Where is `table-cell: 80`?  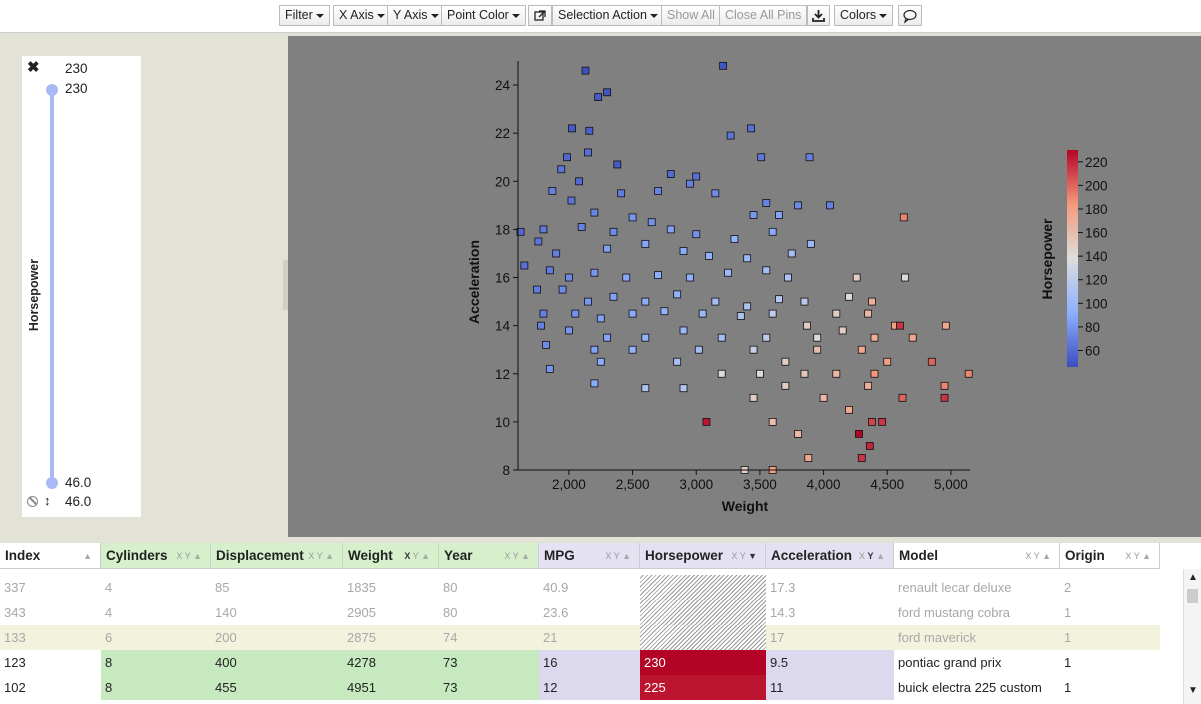
table-cell: 80 is located at coordinates (450, 612).